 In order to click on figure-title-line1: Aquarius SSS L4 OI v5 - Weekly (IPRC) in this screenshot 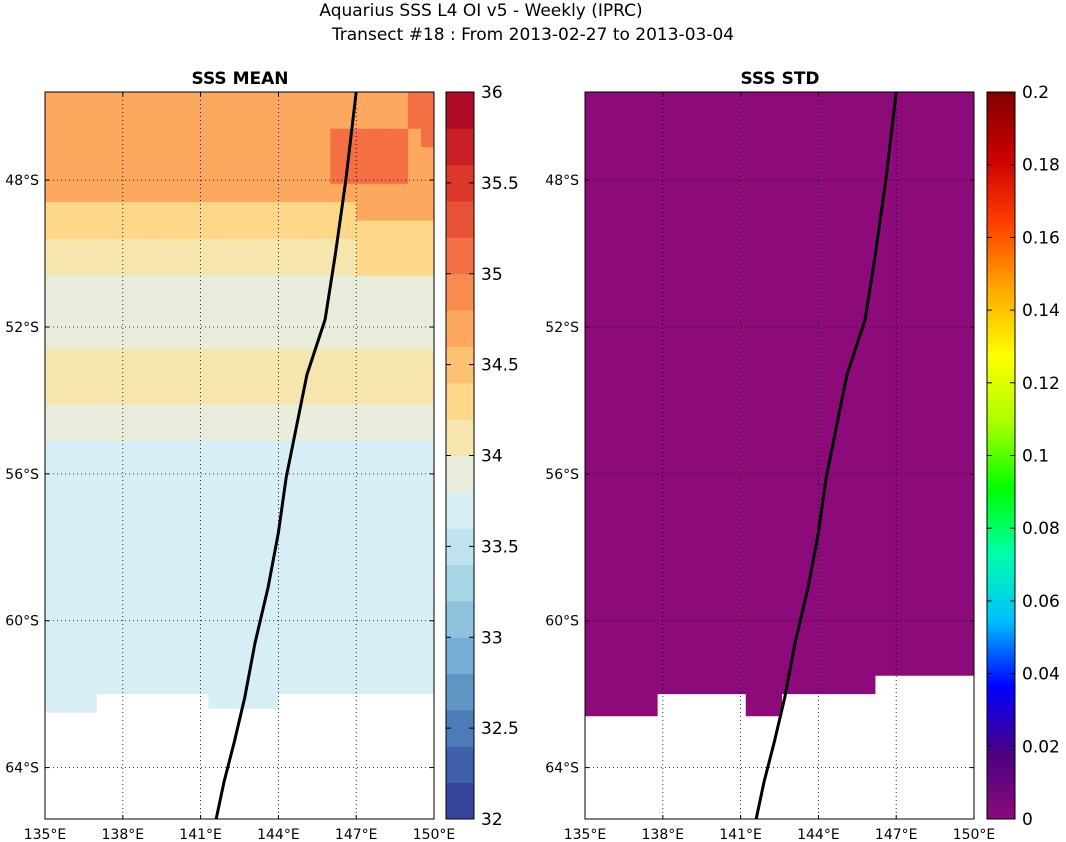, I will do `click(480, 11)`.